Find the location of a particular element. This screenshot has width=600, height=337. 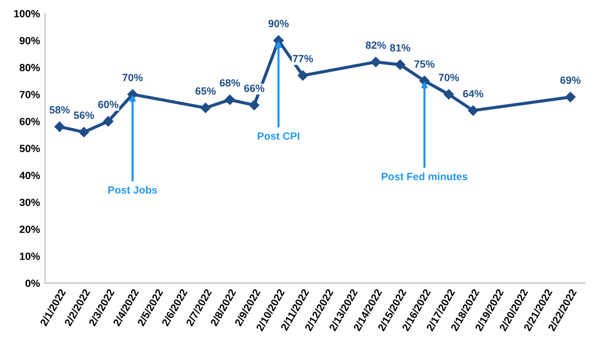

annotation: Post CPI is located at coordinates (279, 136).